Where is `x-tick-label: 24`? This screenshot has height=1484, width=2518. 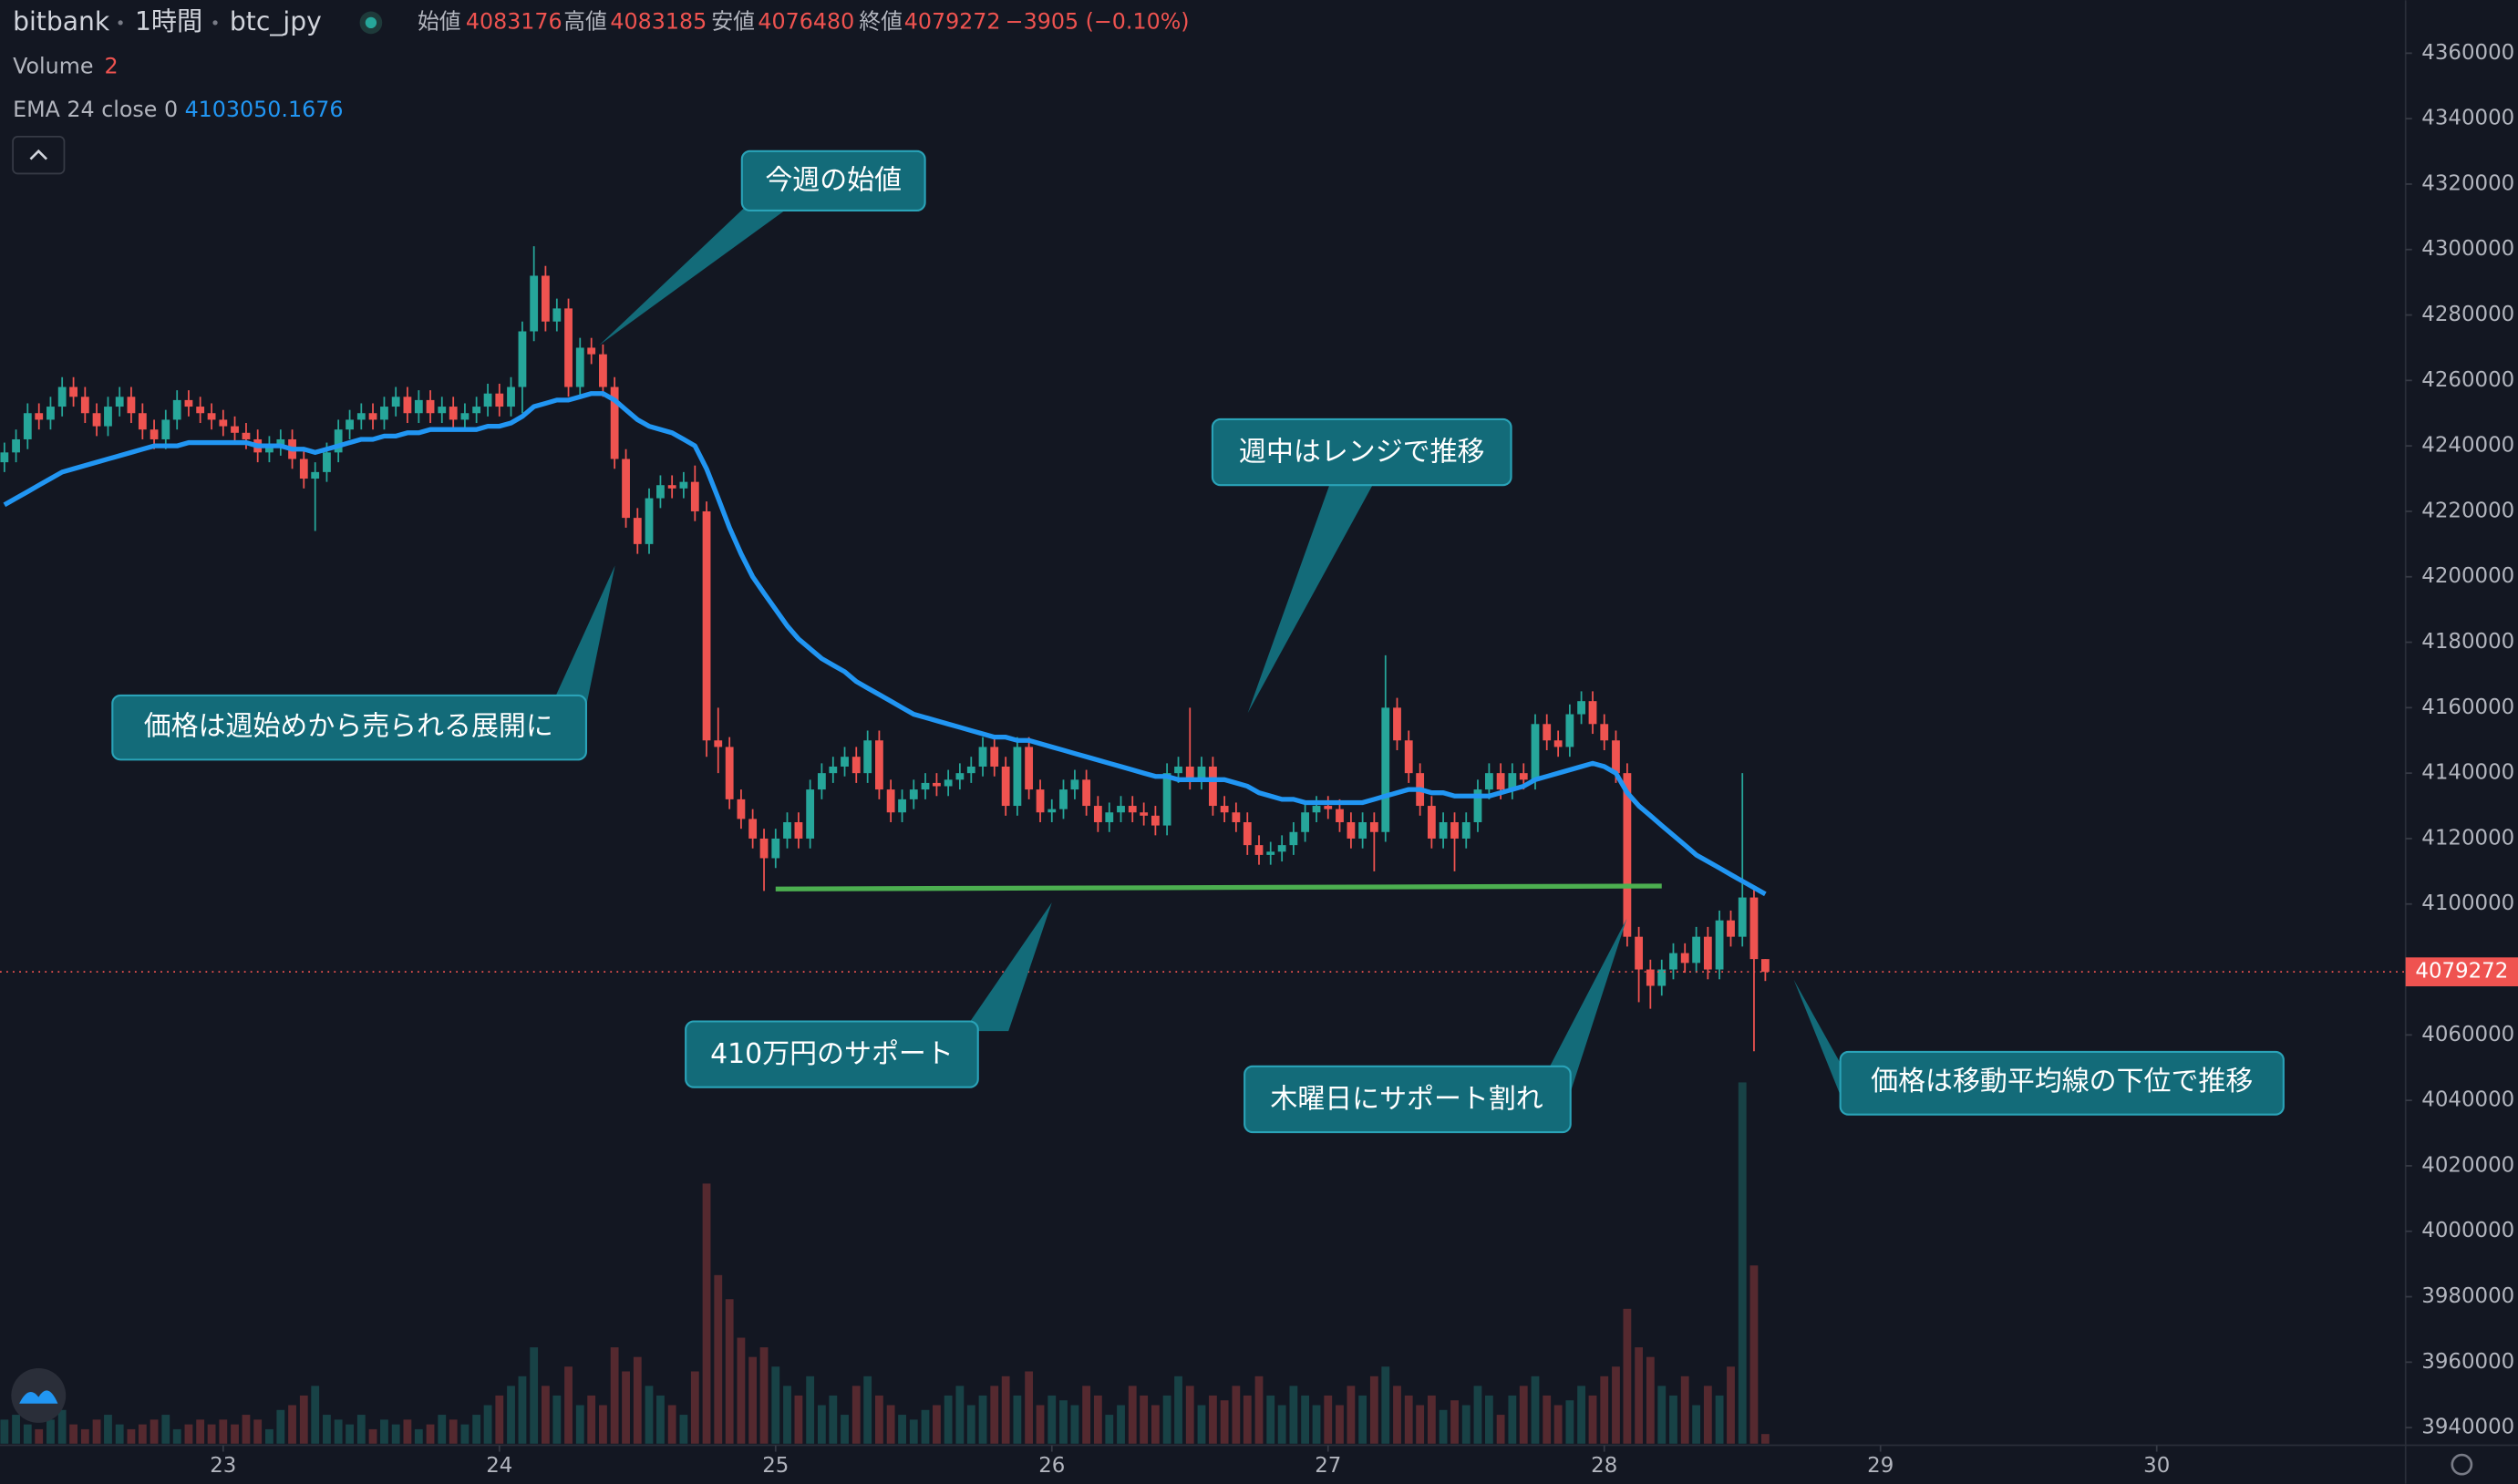 x-tick-label: 24 is located at coordinates (499, 1466).